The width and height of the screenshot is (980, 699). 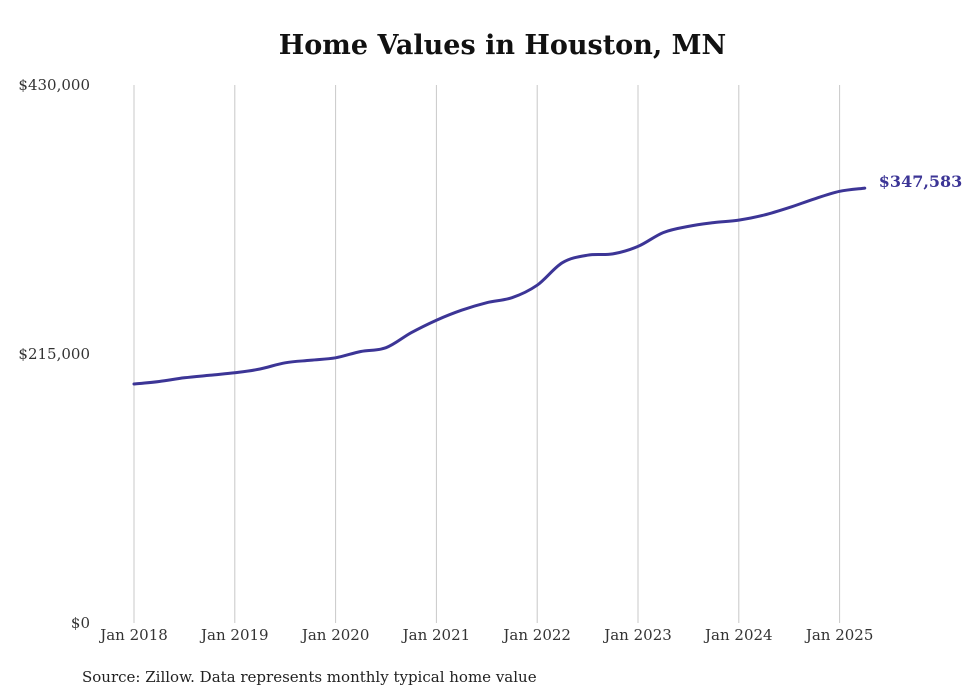 I want to click on x-tick-label: Jan 2024, so click(x=738, y=635).